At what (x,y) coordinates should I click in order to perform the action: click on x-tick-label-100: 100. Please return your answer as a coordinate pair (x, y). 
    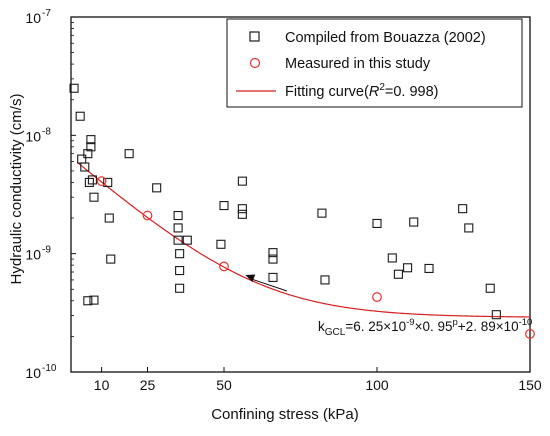
    Looking at the image, I should click on (377, 385).